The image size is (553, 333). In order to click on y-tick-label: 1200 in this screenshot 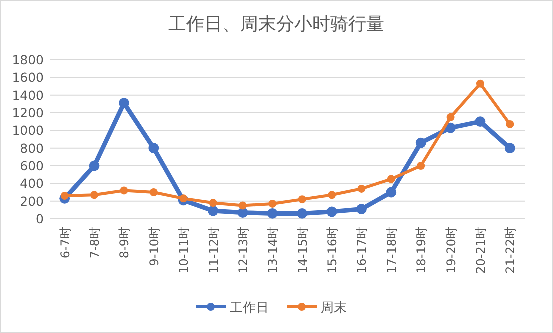, I will do `click(28, 113)`.